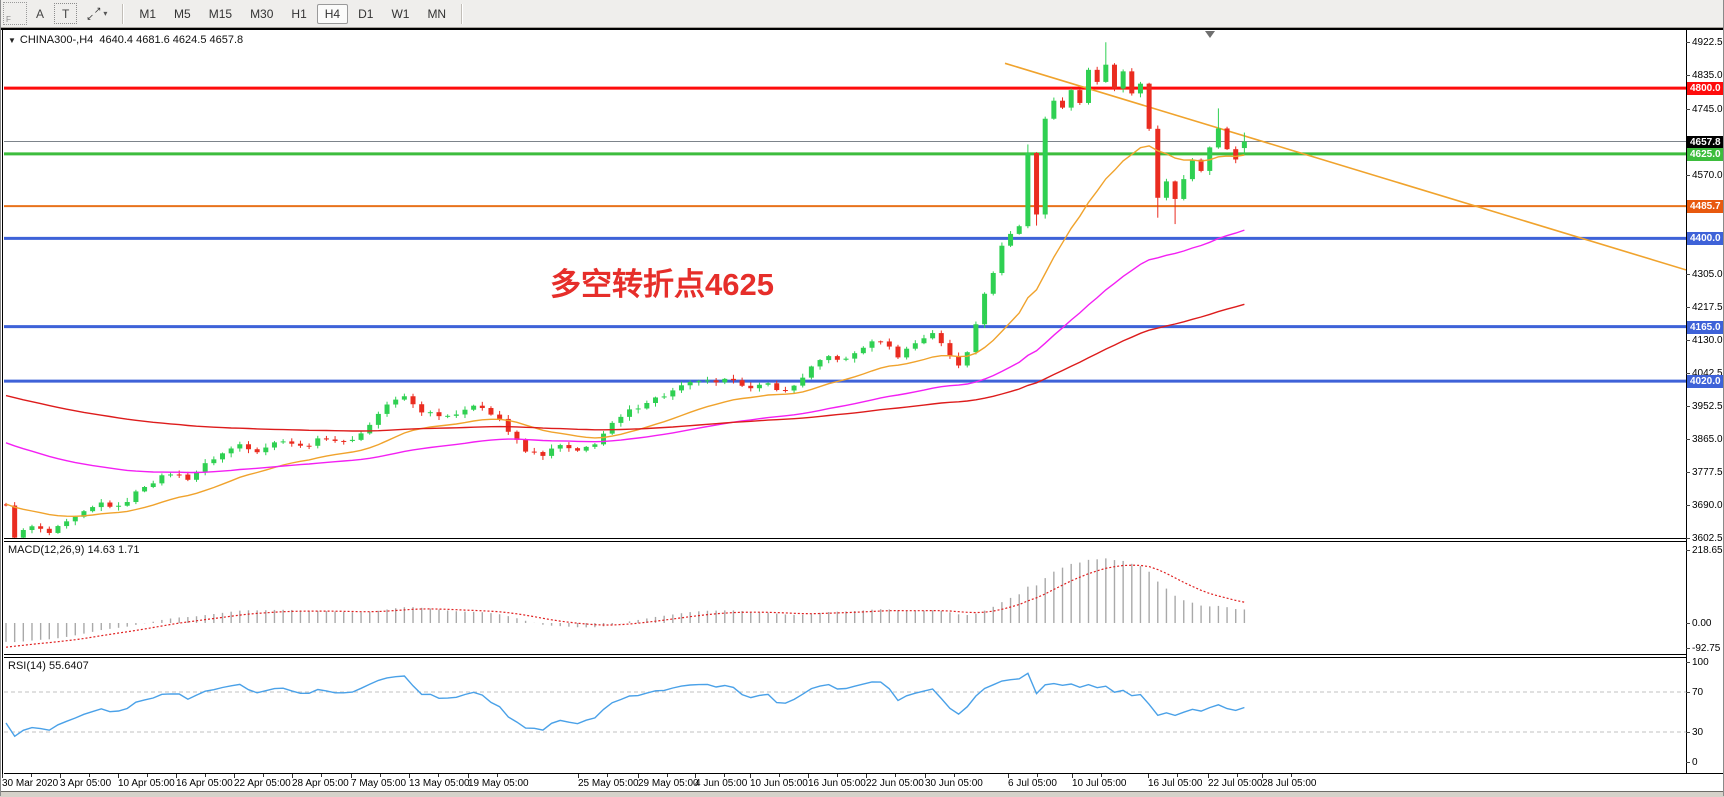 This screenshot has height=797, width=1724. Describe the element at coordinates (400, 14) in the screenshot. I see `timeframe-button-w1: W1` at that location.